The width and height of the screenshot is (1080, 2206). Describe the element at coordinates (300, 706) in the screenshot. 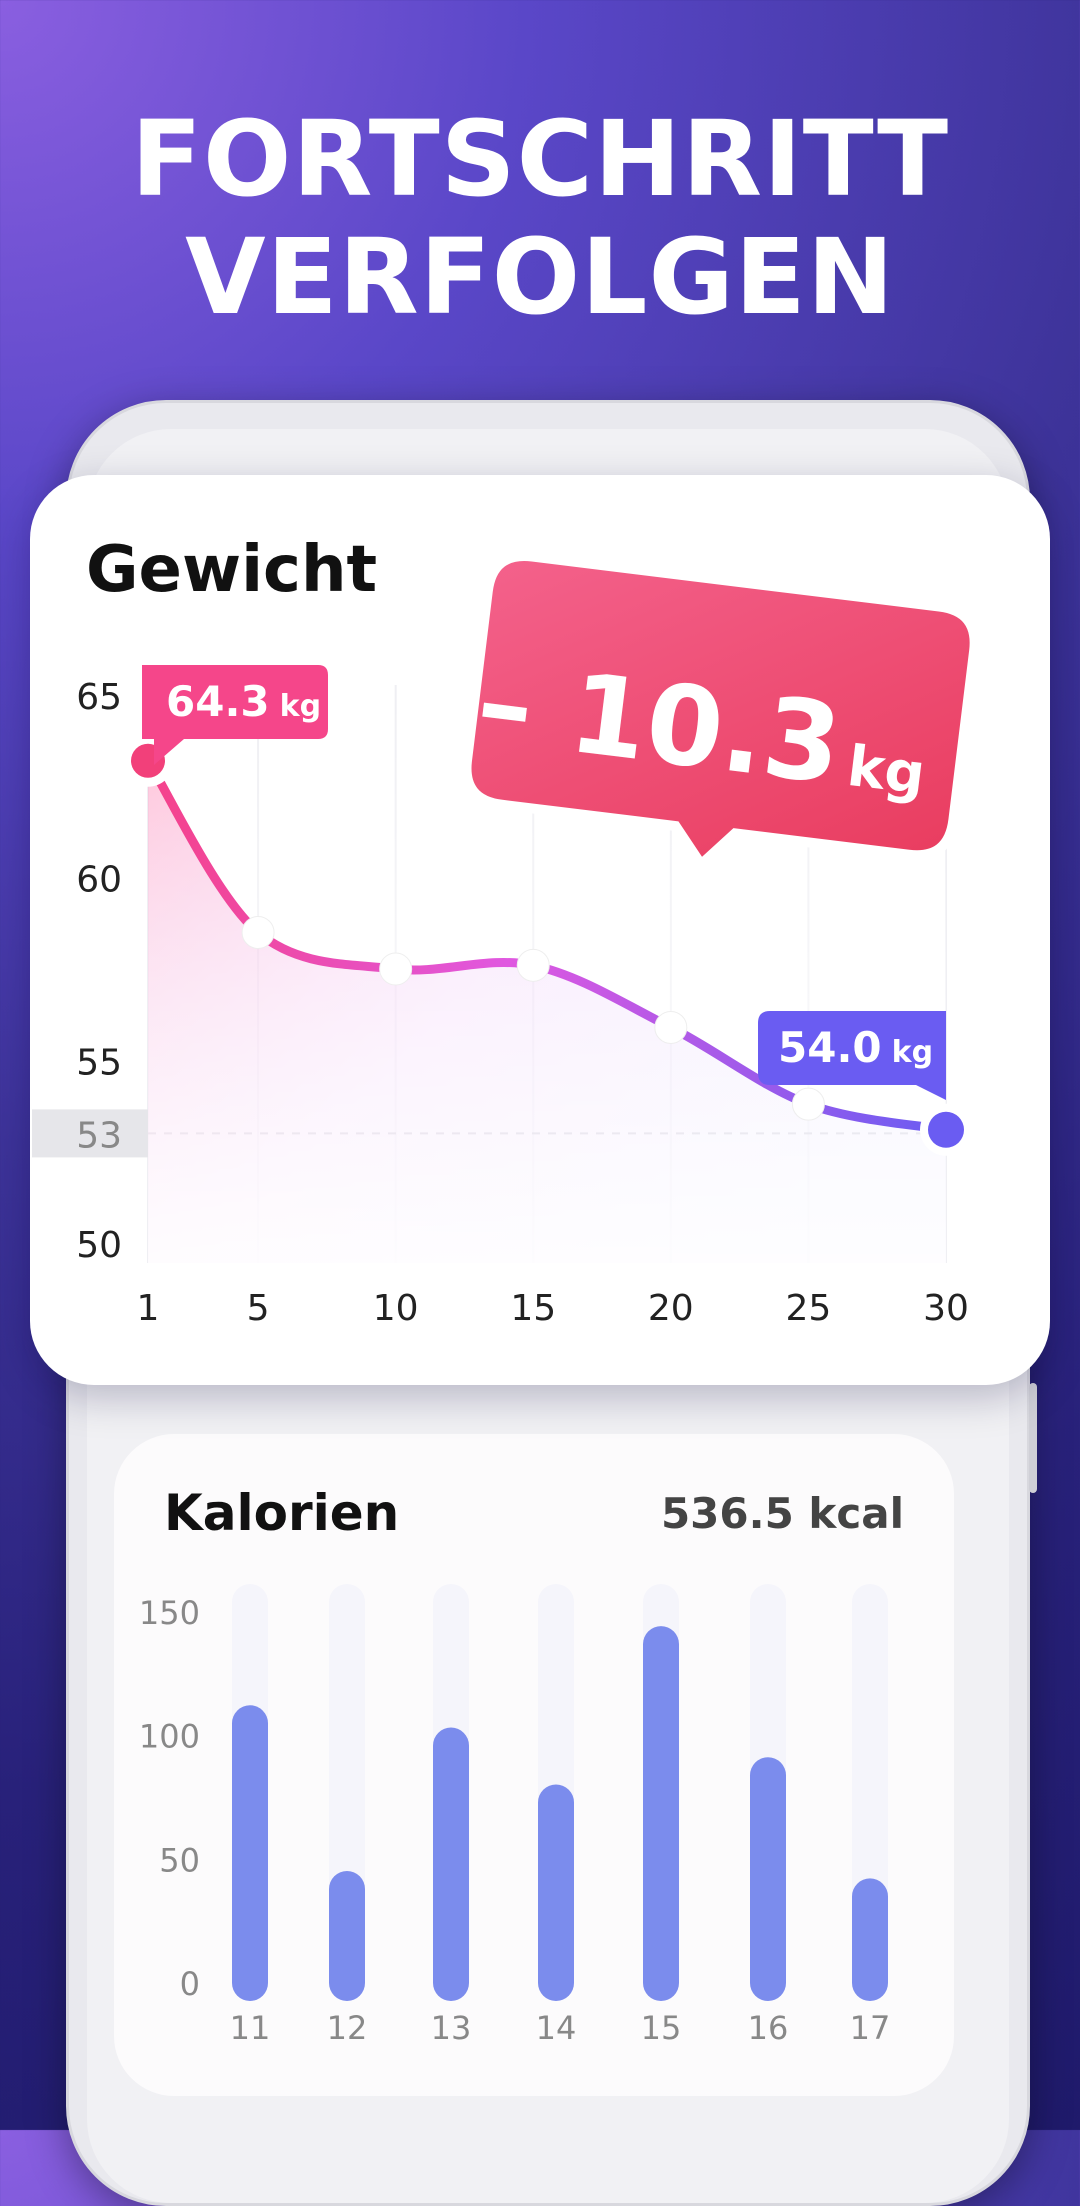

I see `start-value-unit: kg` at that location.